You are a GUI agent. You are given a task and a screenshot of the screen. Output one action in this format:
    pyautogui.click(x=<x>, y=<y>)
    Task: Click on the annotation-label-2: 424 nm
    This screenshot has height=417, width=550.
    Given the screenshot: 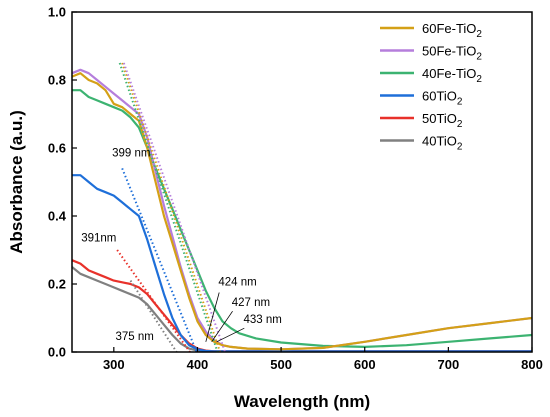 What is the action you would take?
    pyautogui.click(x=237, y=283)
    